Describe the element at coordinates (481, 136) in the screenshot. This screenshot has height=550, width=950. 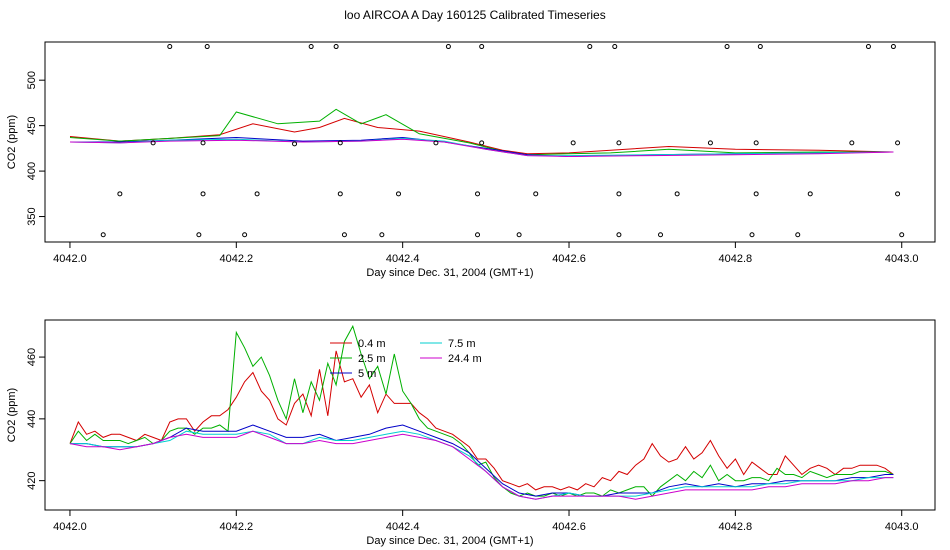
I see `series-line-0-4-m` at that location.